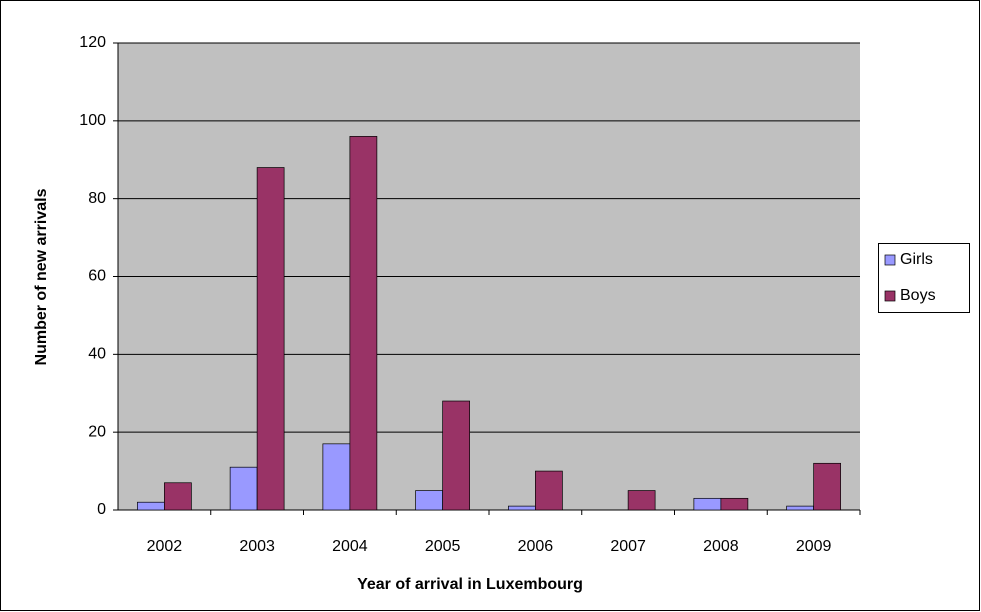 Image resolution: width=981 pixels, height=612 pixels. What do you see at coordinates (443, 546) in the screenshot?
I see `x-tick-label: 2005` at bounding box center [443, 546].